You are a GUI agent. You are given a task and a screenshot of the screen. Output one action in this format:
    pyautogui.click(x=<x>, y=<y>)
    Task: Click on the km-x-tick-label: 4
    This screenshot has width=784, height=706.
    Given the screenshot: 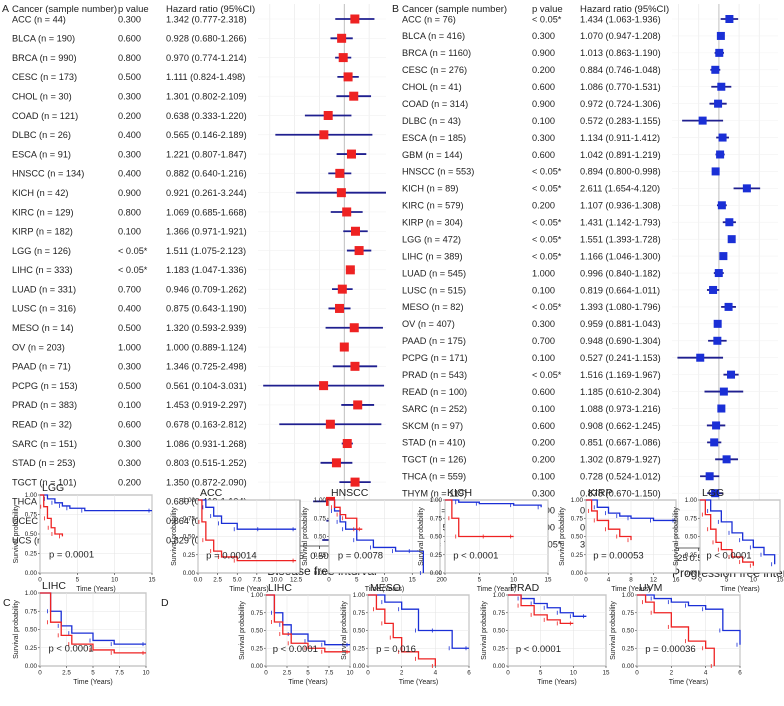 What is the action you would take?
    pyautogui.click(x=609, y=580)
    